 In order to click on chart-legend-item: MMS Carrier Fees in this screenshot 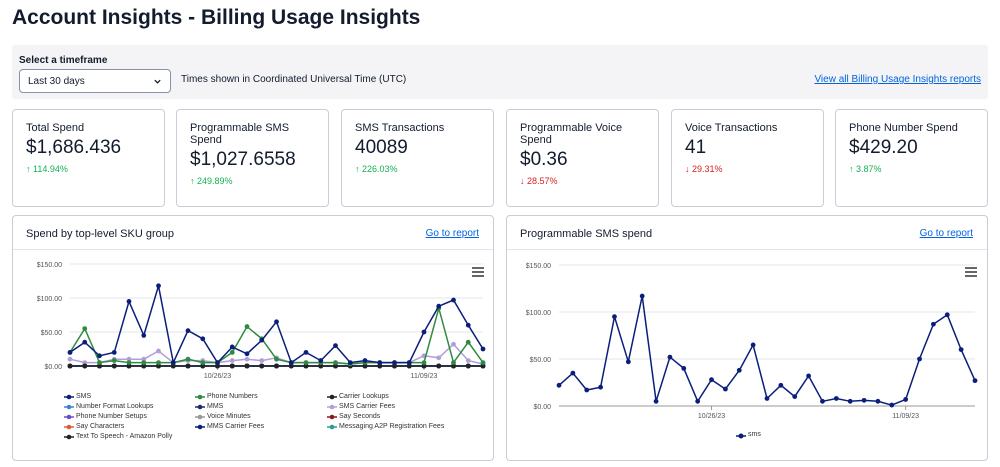, I will do `click(229, 427)`.